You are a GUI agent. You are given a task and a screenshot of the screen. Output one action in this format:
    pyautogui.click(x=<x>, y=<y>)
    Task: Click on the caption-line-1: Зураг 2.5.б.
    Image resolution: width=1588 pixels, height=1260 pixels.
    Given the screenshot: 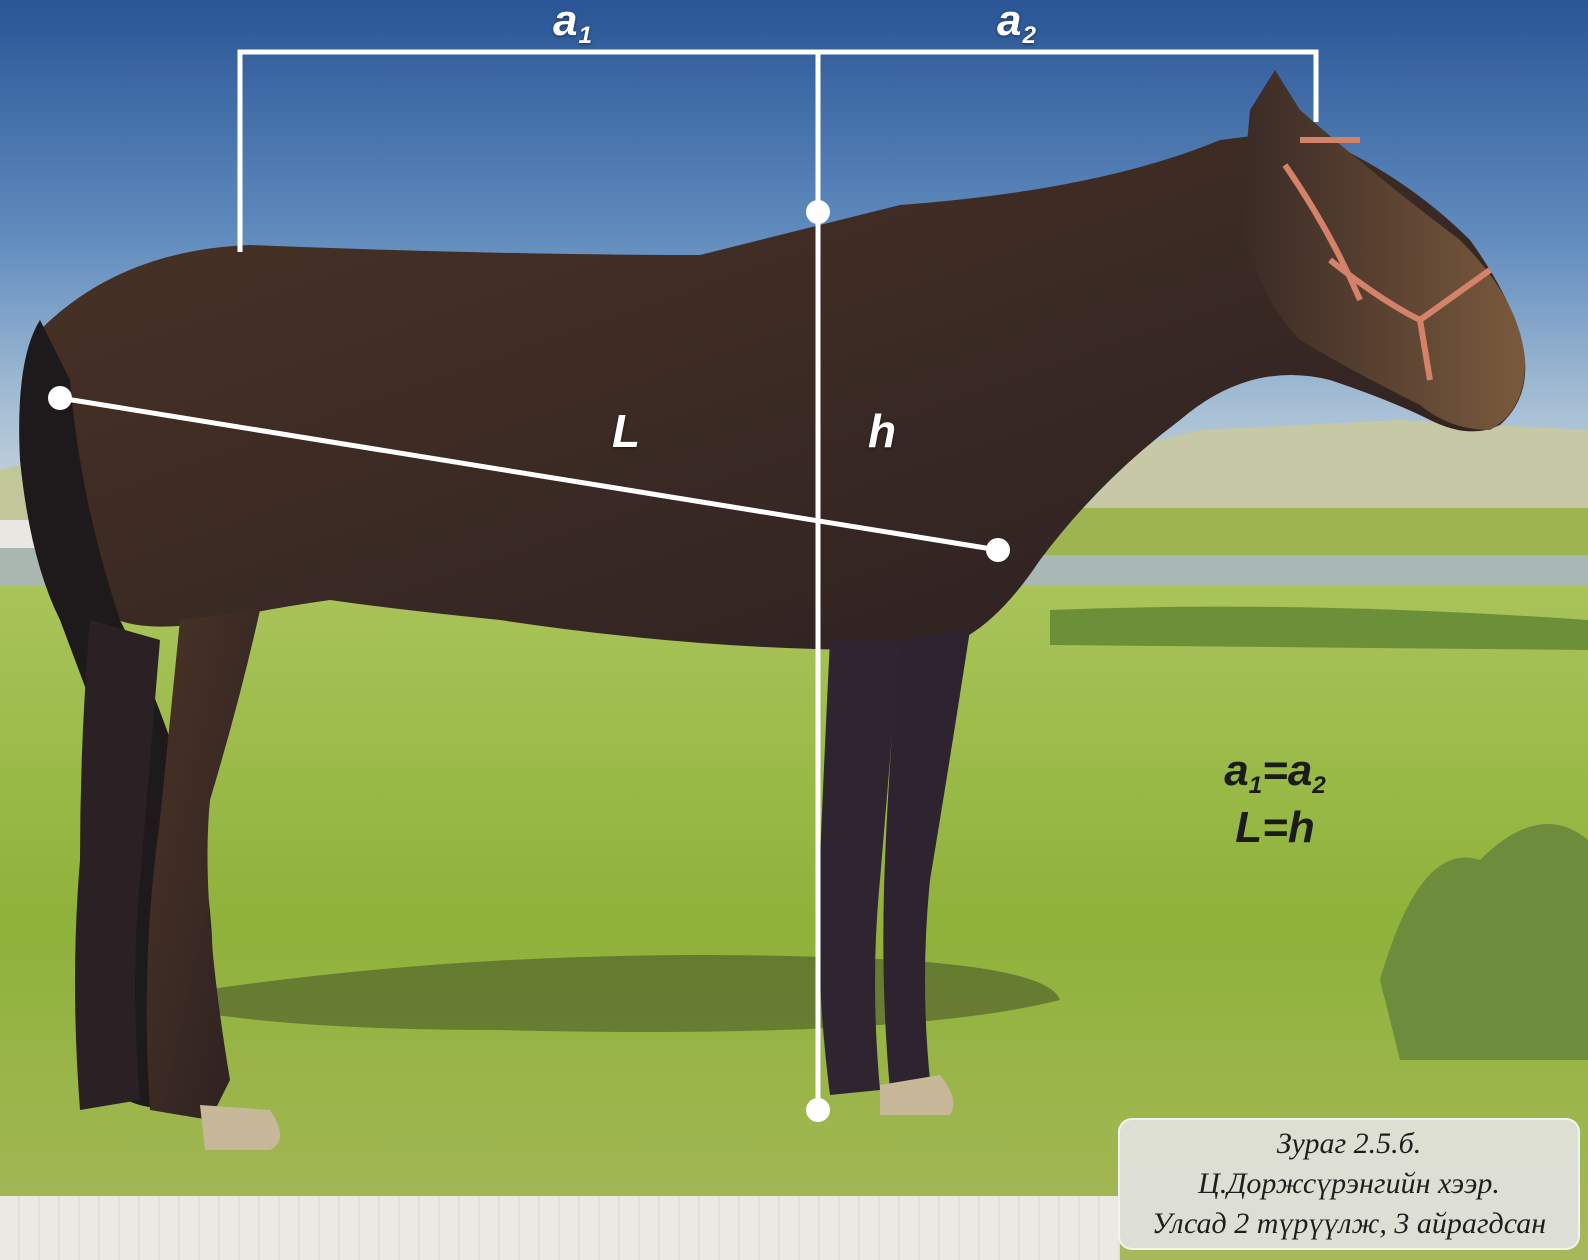 What is the action you would take?
    pyautogui.click(x=1349, y=1143)
    